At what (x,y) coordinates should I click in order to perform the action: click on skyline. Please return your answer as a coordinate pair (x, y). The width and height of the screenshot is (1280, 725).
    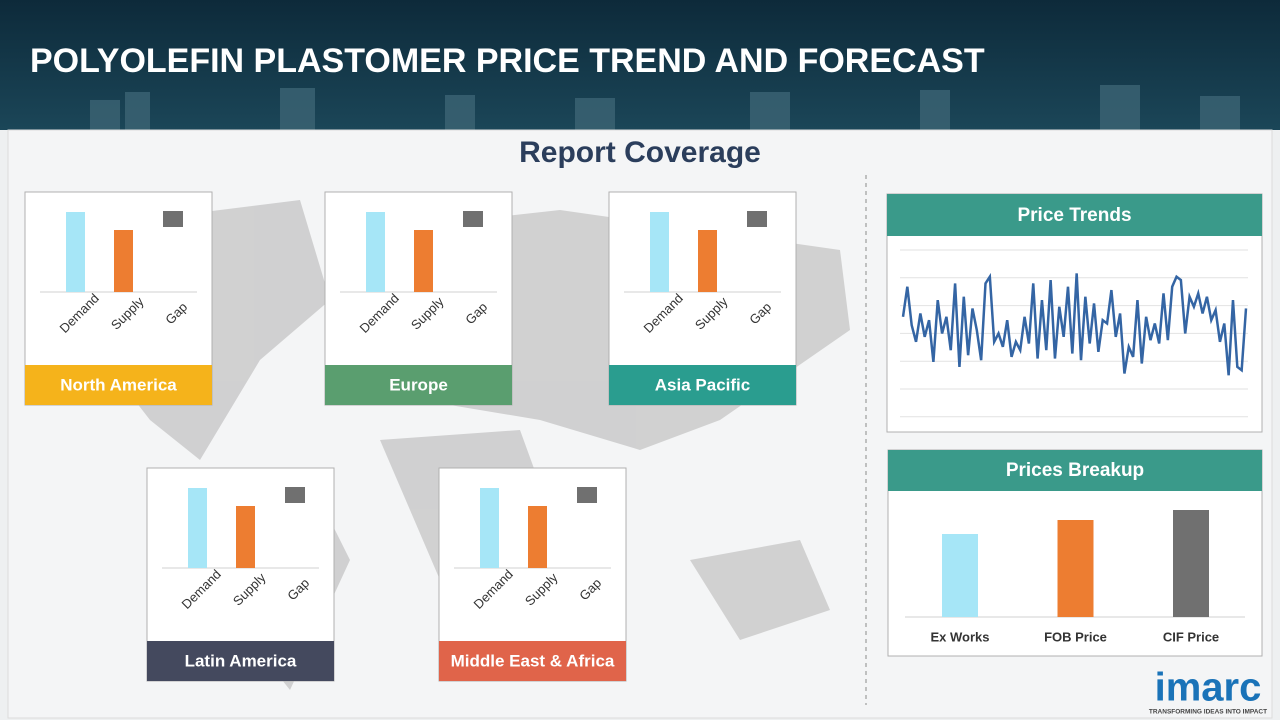
    Looking at the image, I should click on (665, 107).